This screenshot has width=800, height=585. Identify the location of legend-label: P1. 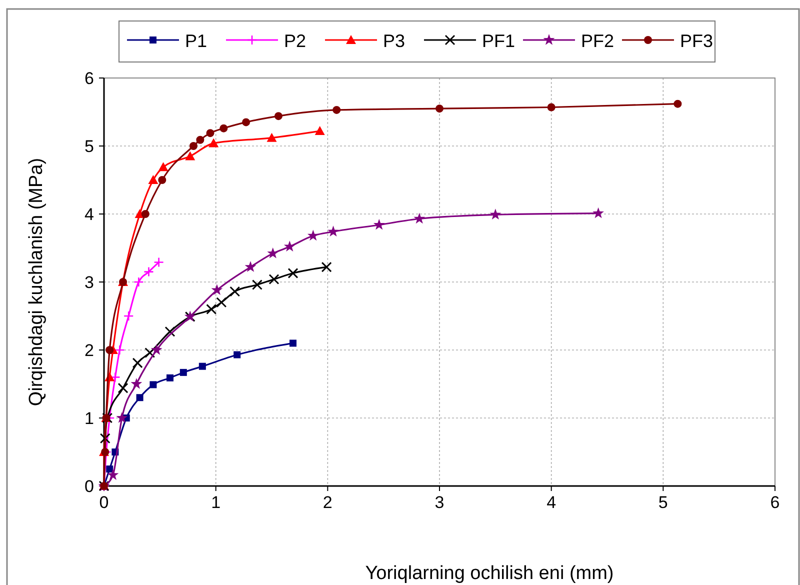
(196, 41).